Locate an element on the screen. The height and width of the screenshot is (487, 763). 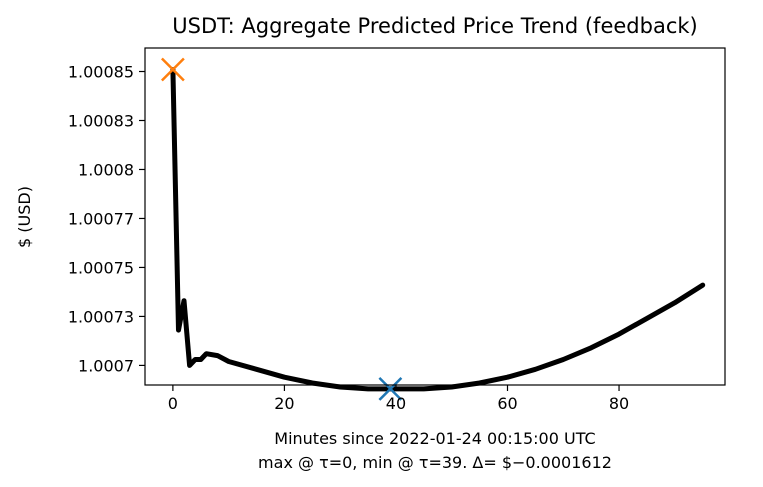
y-tick-label: 1.00075 is located at coordinates (101, 267).